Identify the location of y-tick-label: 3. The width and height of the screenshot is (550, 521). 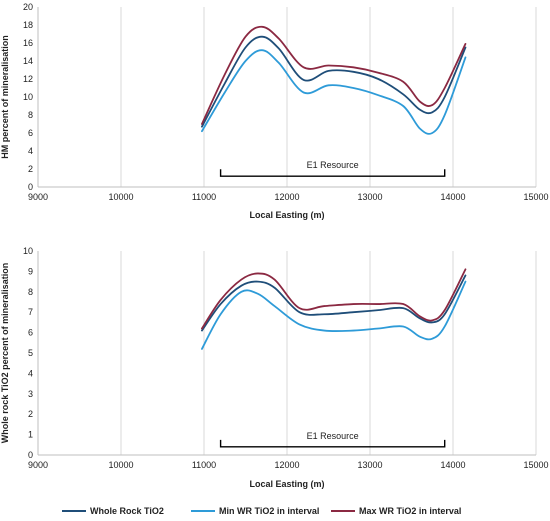
(30, 394).